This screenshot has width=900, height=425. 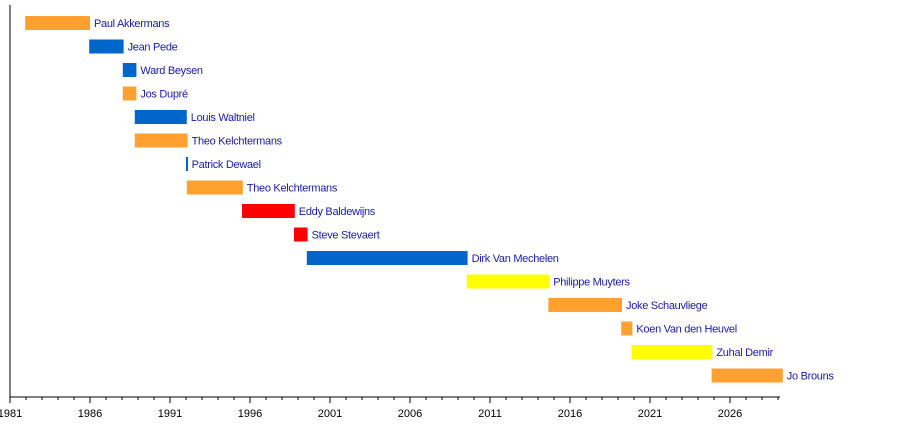 I want to click on bar-label: Koen Van den Heuvel, so click(x=686, y=330).